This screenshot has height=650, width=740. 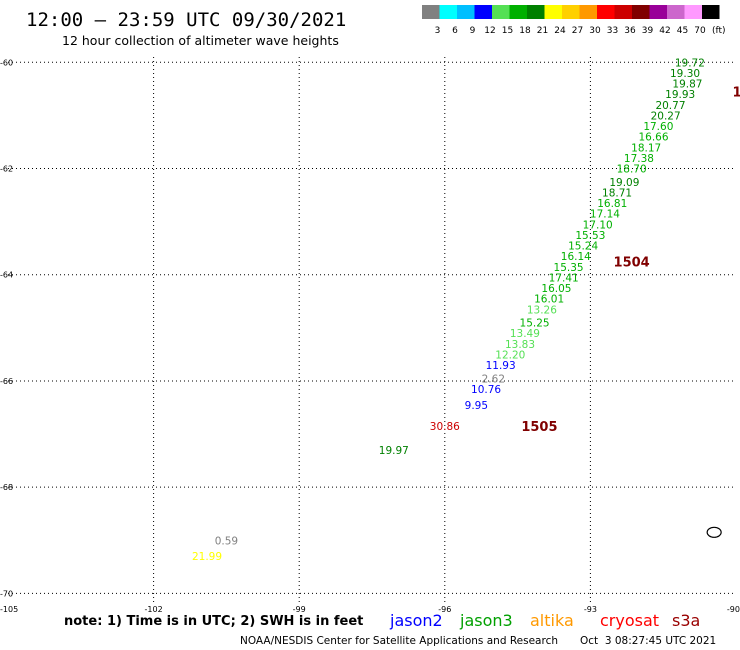 What do you see at coordinates (583, 247) in the screenshot?
I see `wave-height-label: 15.24` at bounding box center [583, 247].